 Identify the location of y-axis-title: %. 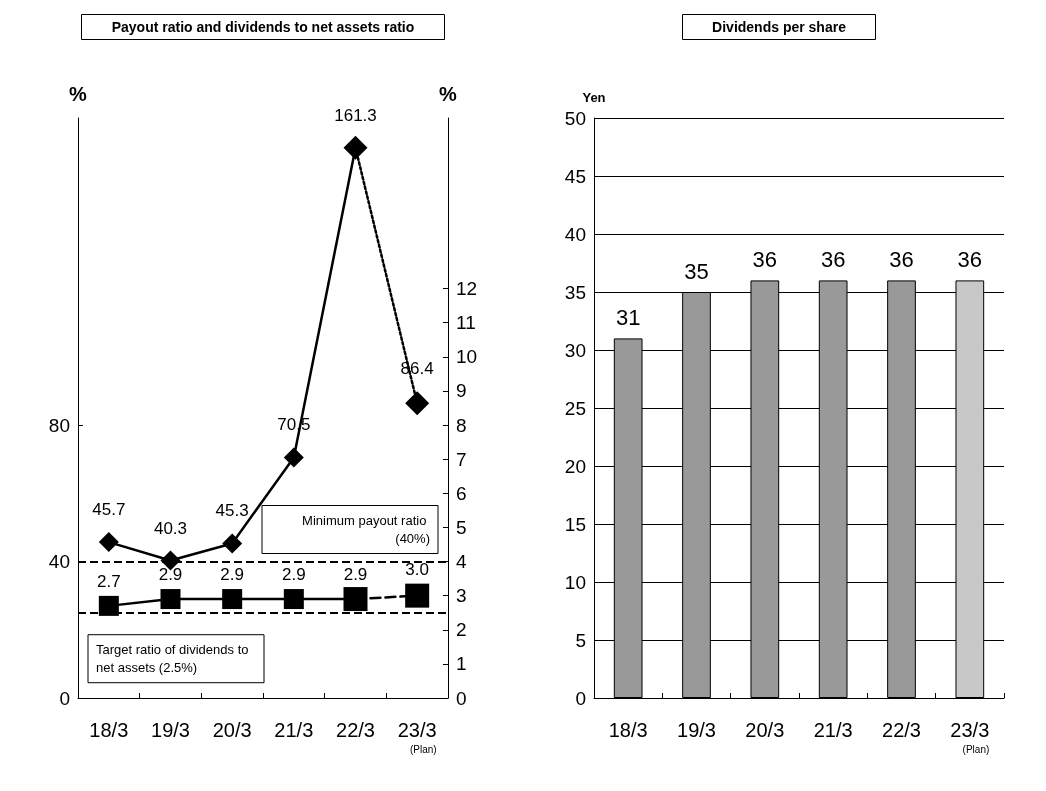
(78, 94).